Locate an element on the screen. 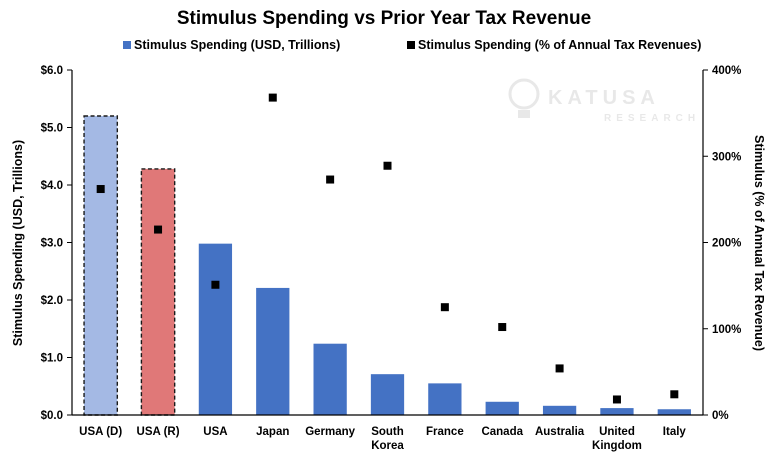  y-left-tick-label: $6.0 is located at coordinates (52, 71).